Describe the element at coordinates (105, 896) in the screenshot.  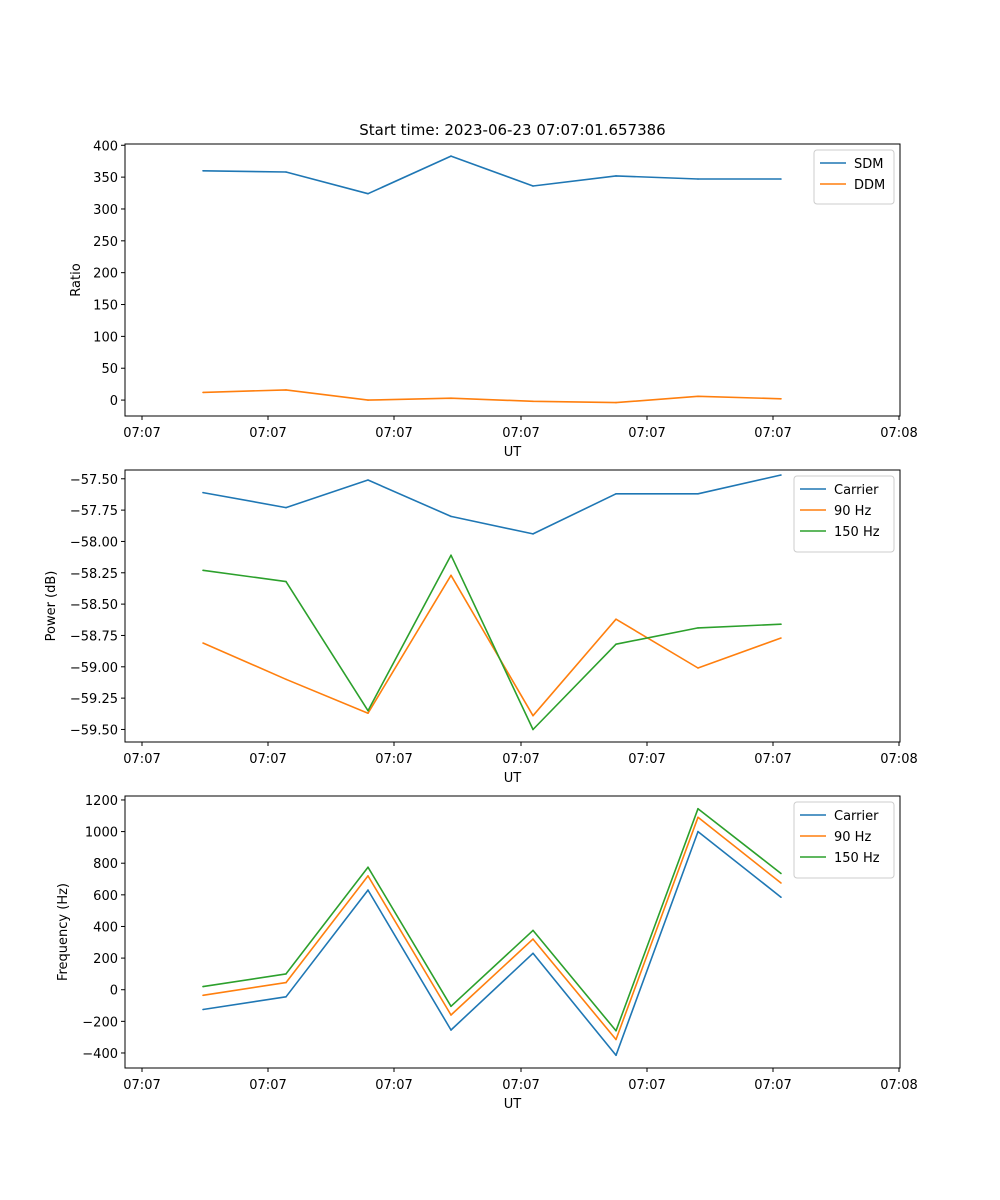
I see `y-tick-label: 600` at that location.